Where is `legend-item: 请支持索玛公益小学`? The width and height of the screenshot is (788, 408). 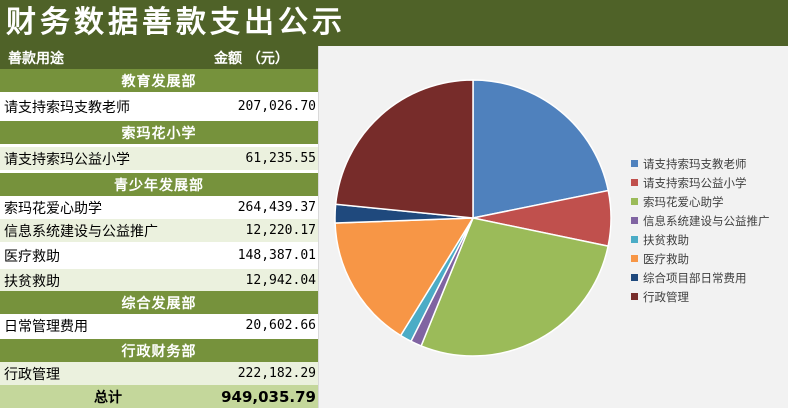 legend-item: 请支持索玛公益小学 is located at coordinates (708, 182).